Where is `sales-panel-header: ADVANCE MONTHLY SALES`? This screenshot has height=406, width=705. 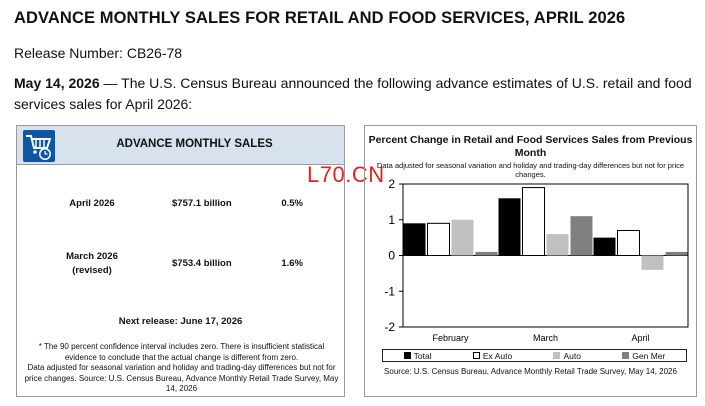 sales-panel-header: ADVANCE MONTHLY SALES is located at coordinates (180, 145).